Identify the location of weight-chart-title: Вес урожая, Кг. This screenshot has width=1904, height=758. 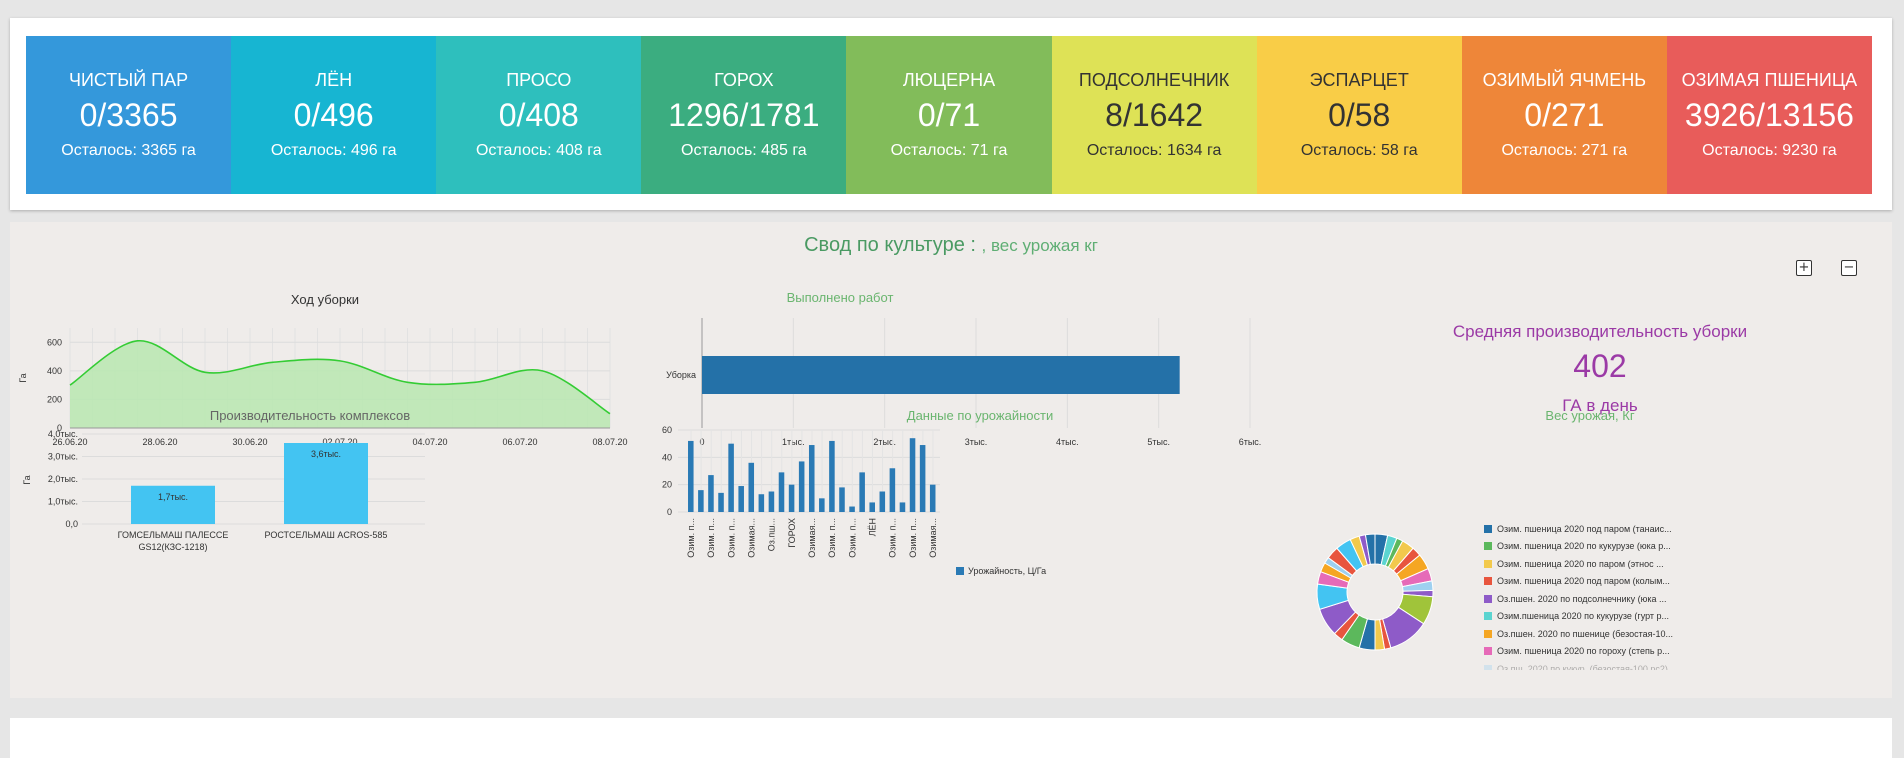
(1590, 415).